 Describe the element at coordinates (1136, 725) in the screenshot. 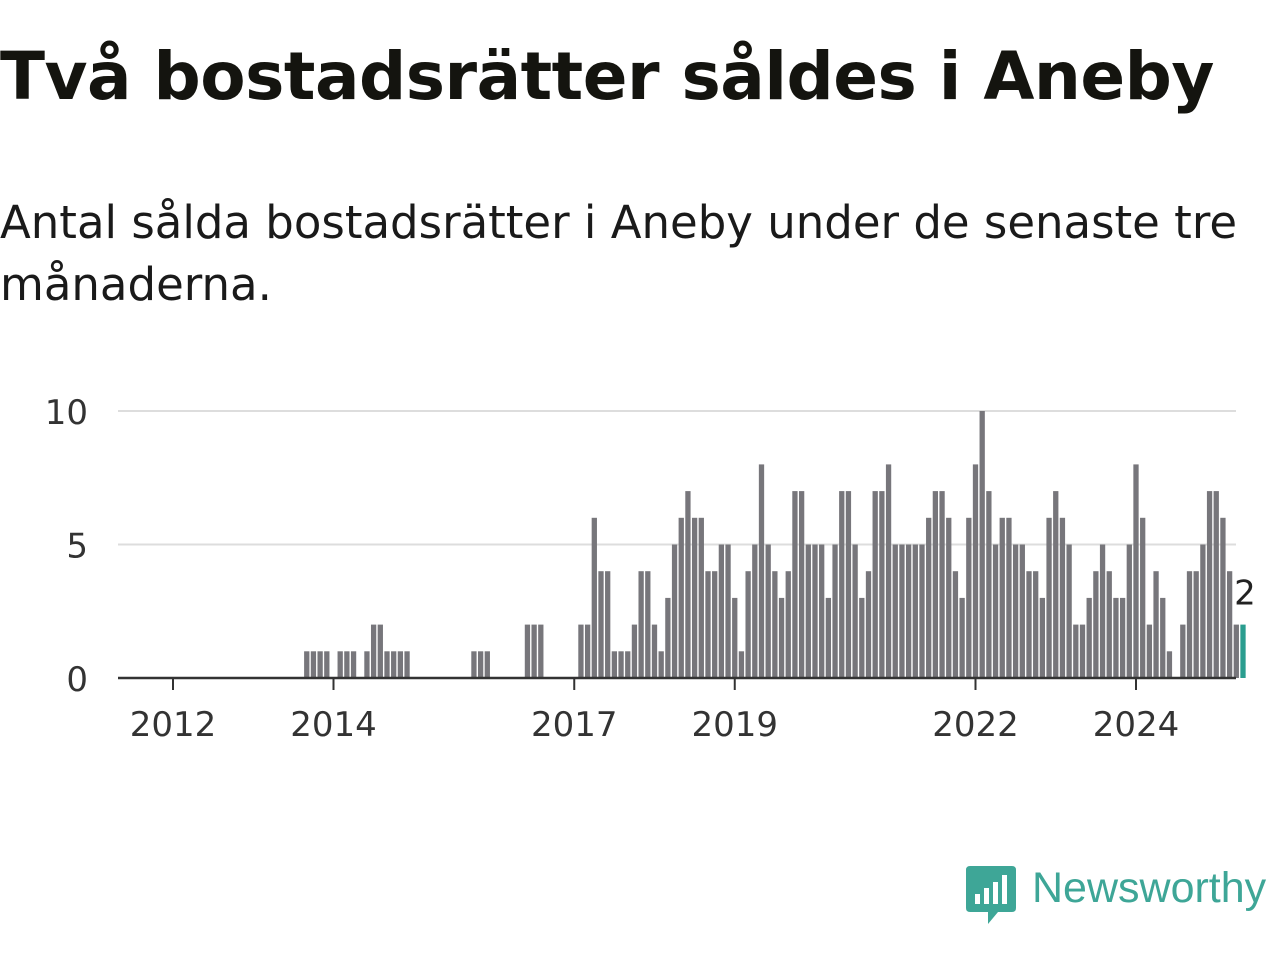

I see `x-tick-label: 2024` at that location.